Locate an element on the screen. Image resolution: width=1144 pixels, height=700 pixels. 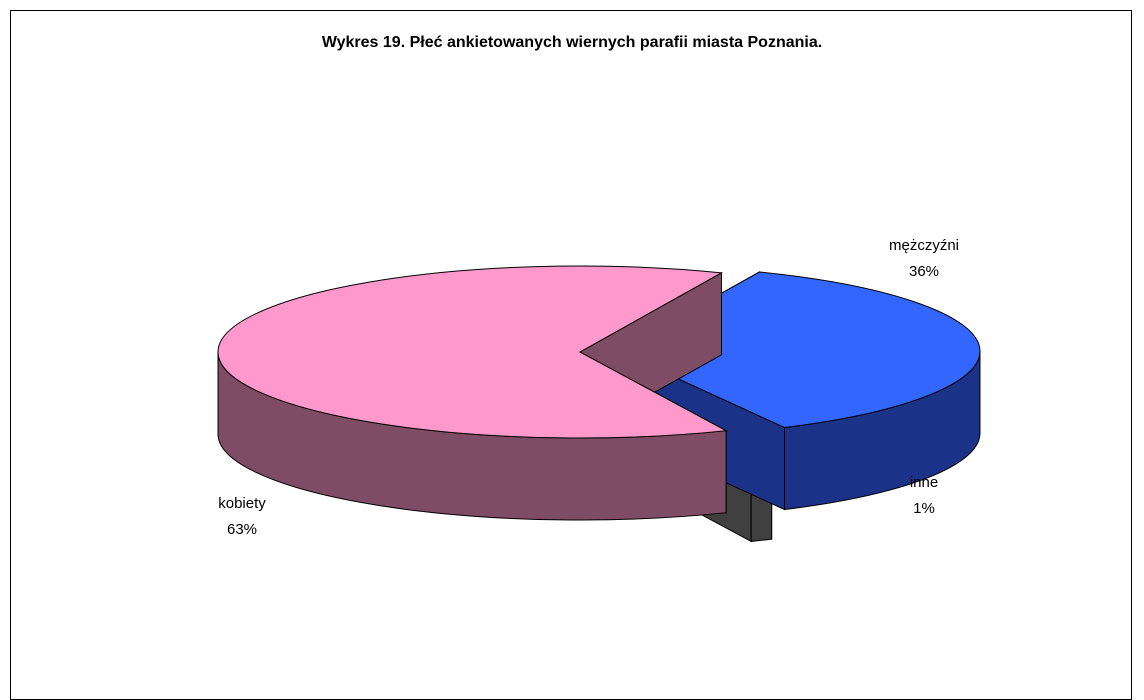
data-label-other-category: inne is located at coordinates (924, 482).